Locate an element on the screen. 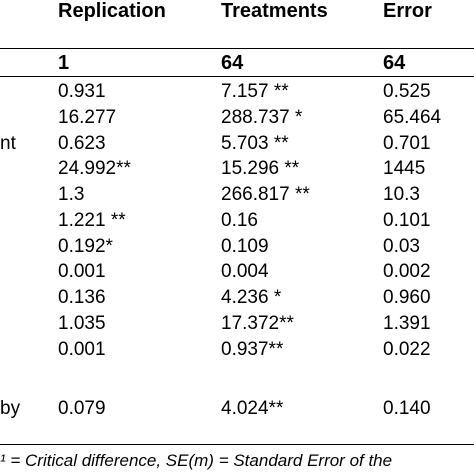  cell-replication: 16.277 is located at coordinates (87, 117).